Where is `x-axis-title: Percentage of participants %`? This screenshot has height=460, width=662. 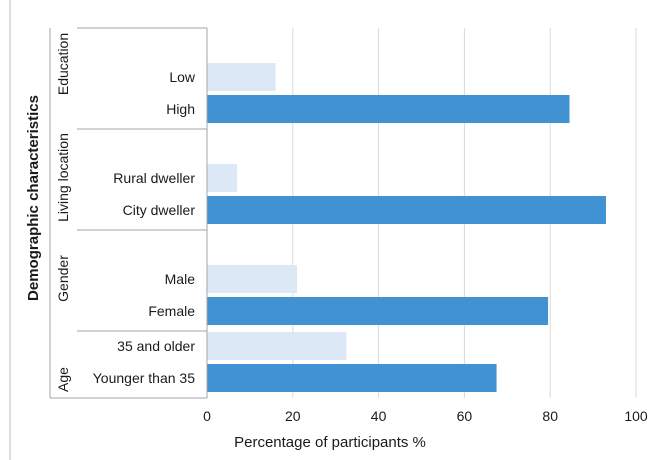
x-axis-title: Percentage of participants % is located at coordinates (330, 442).